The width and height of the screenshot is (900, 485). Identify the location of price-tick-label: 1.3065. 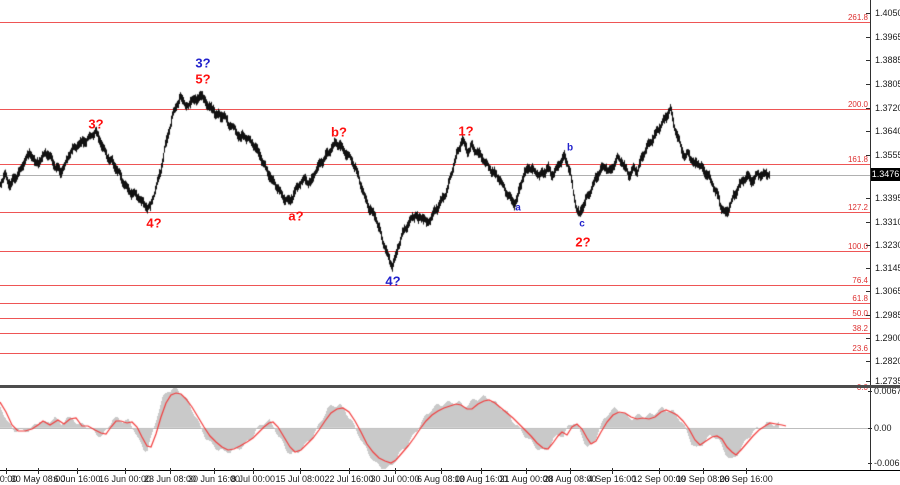
(887, 291).